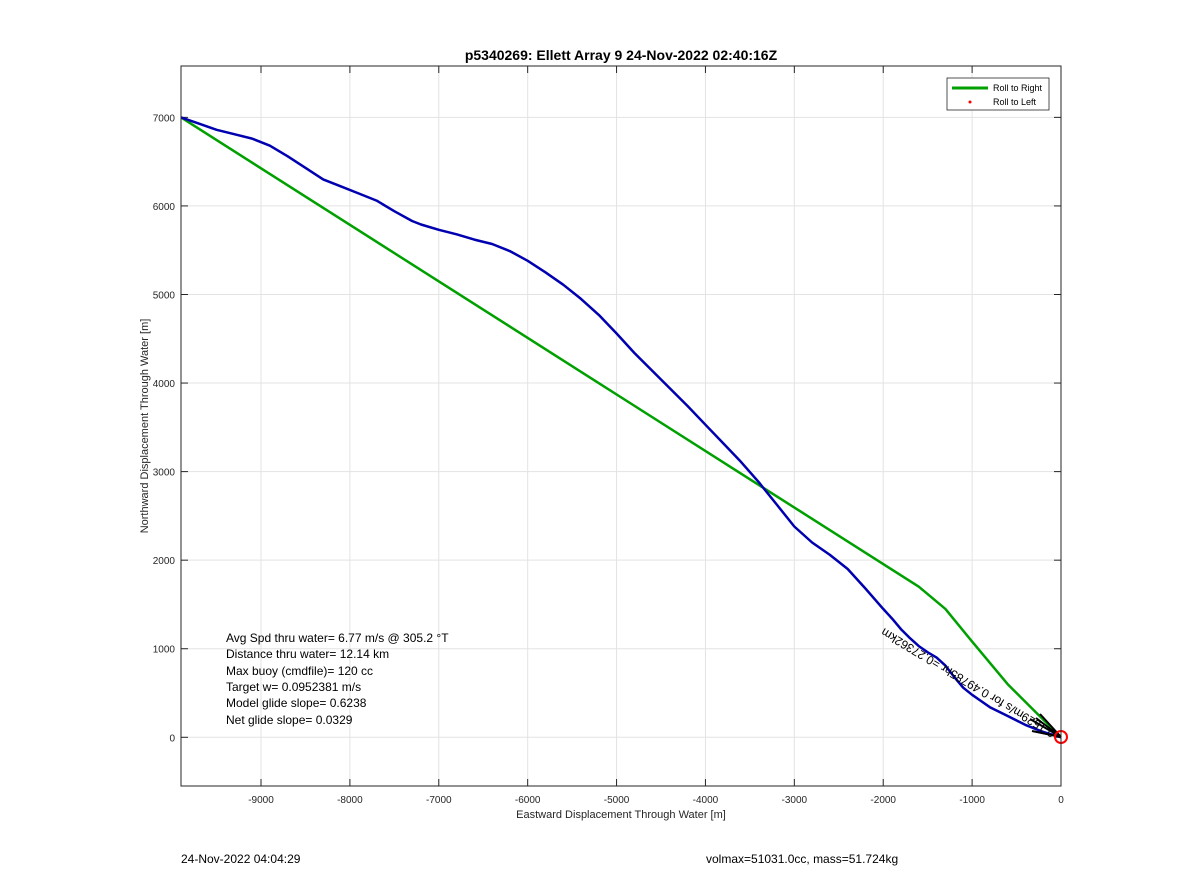 This screenshot has height=885, width=1200. Describe the element at coordinates (1015, 102) in the screenshot. I see `legend-label-roll-left: Roll to Left` at that location.